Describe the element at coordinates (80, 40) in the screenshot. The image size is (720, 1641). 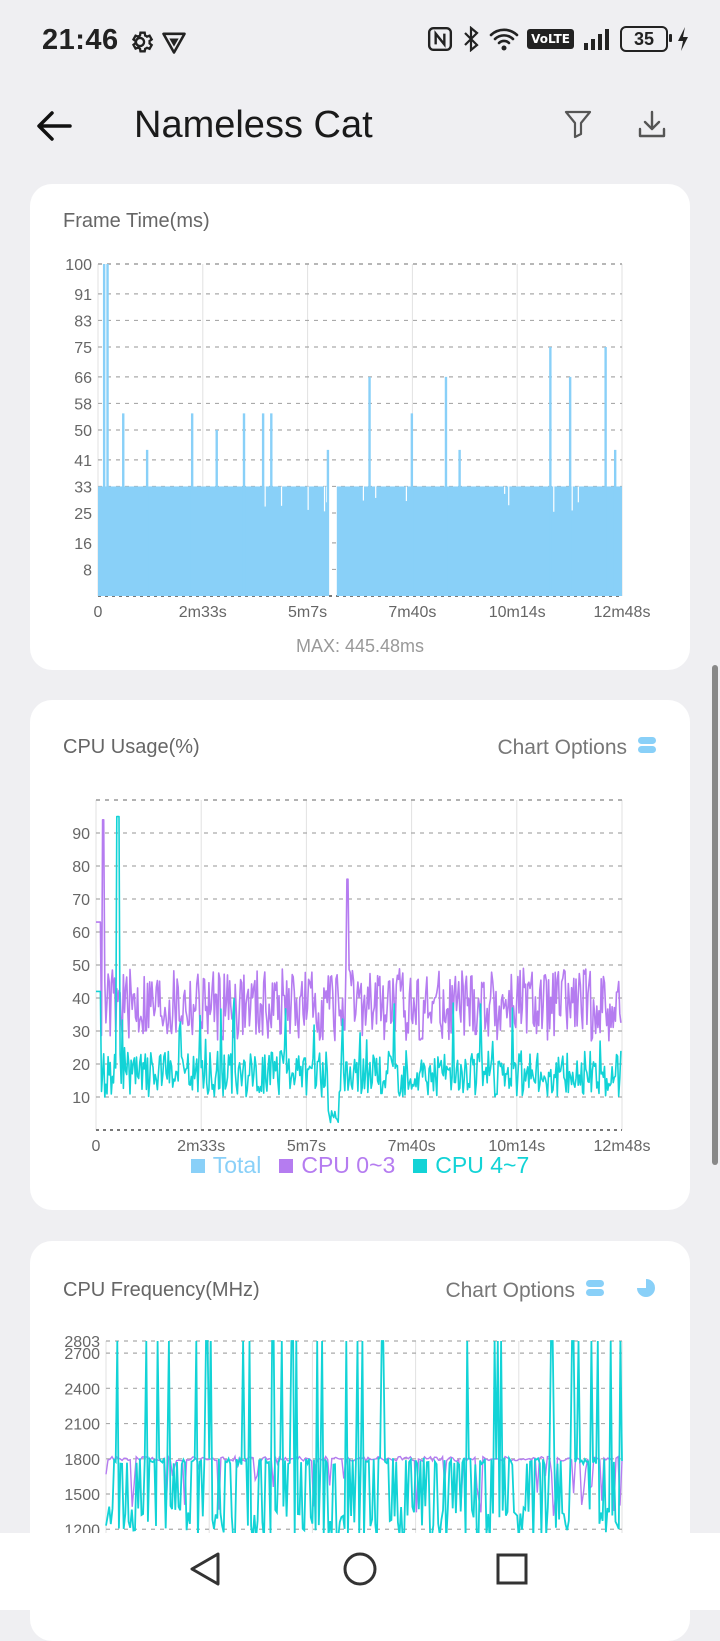
I see `status-time: 21:46` at that location.